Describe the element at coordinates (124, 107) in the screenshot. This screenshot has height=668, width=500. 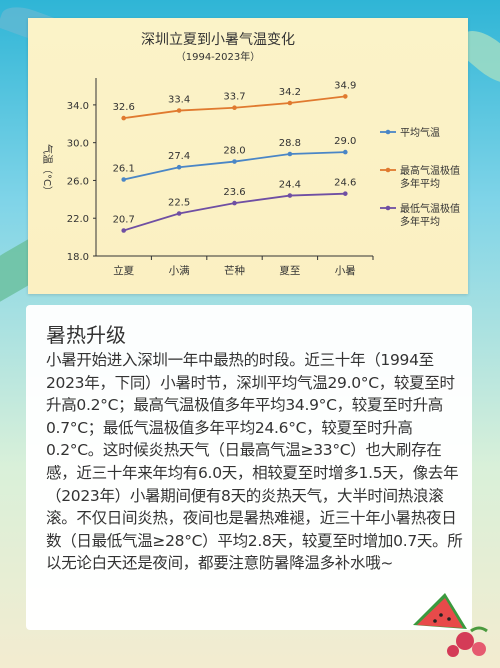
I see `data-label: 32.6` at that location.